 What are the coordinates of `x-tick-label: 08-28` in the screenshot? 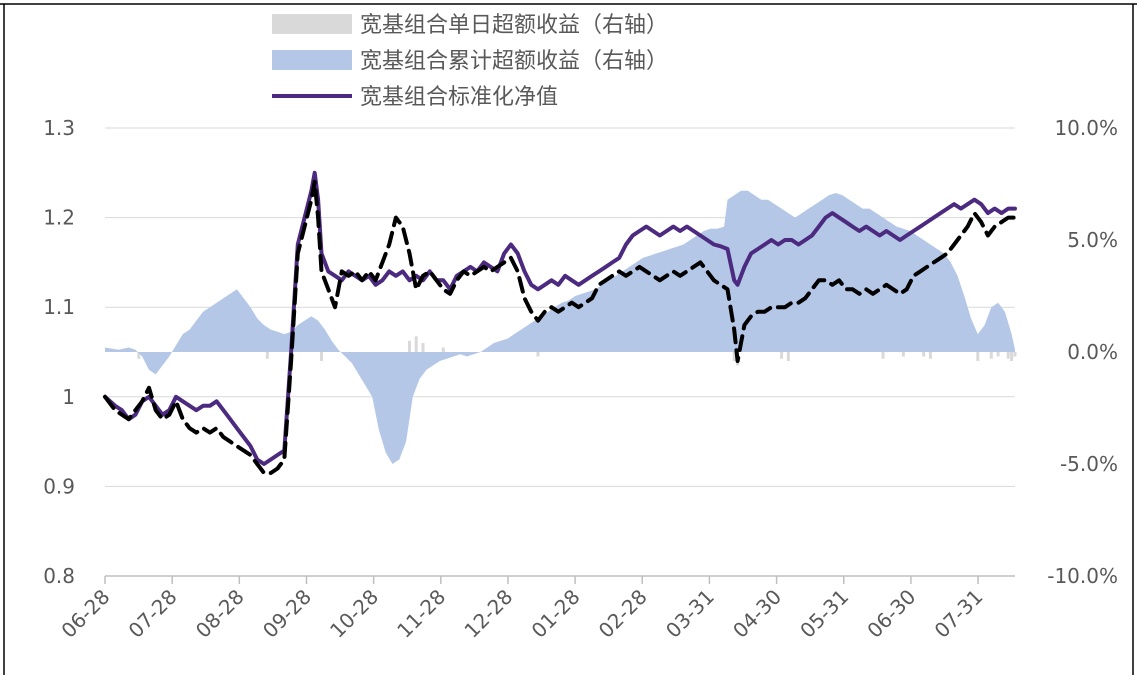 It's located at (220, 614).